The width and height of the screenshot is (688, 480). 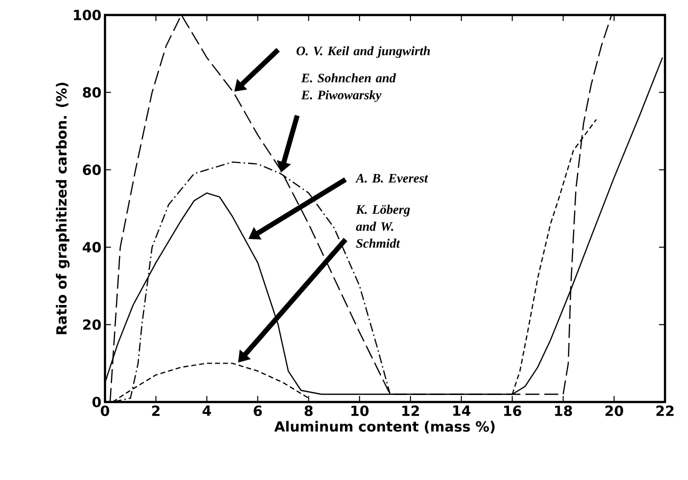 I want to click on x-tick-label: 2, so click(x=156, y=411).